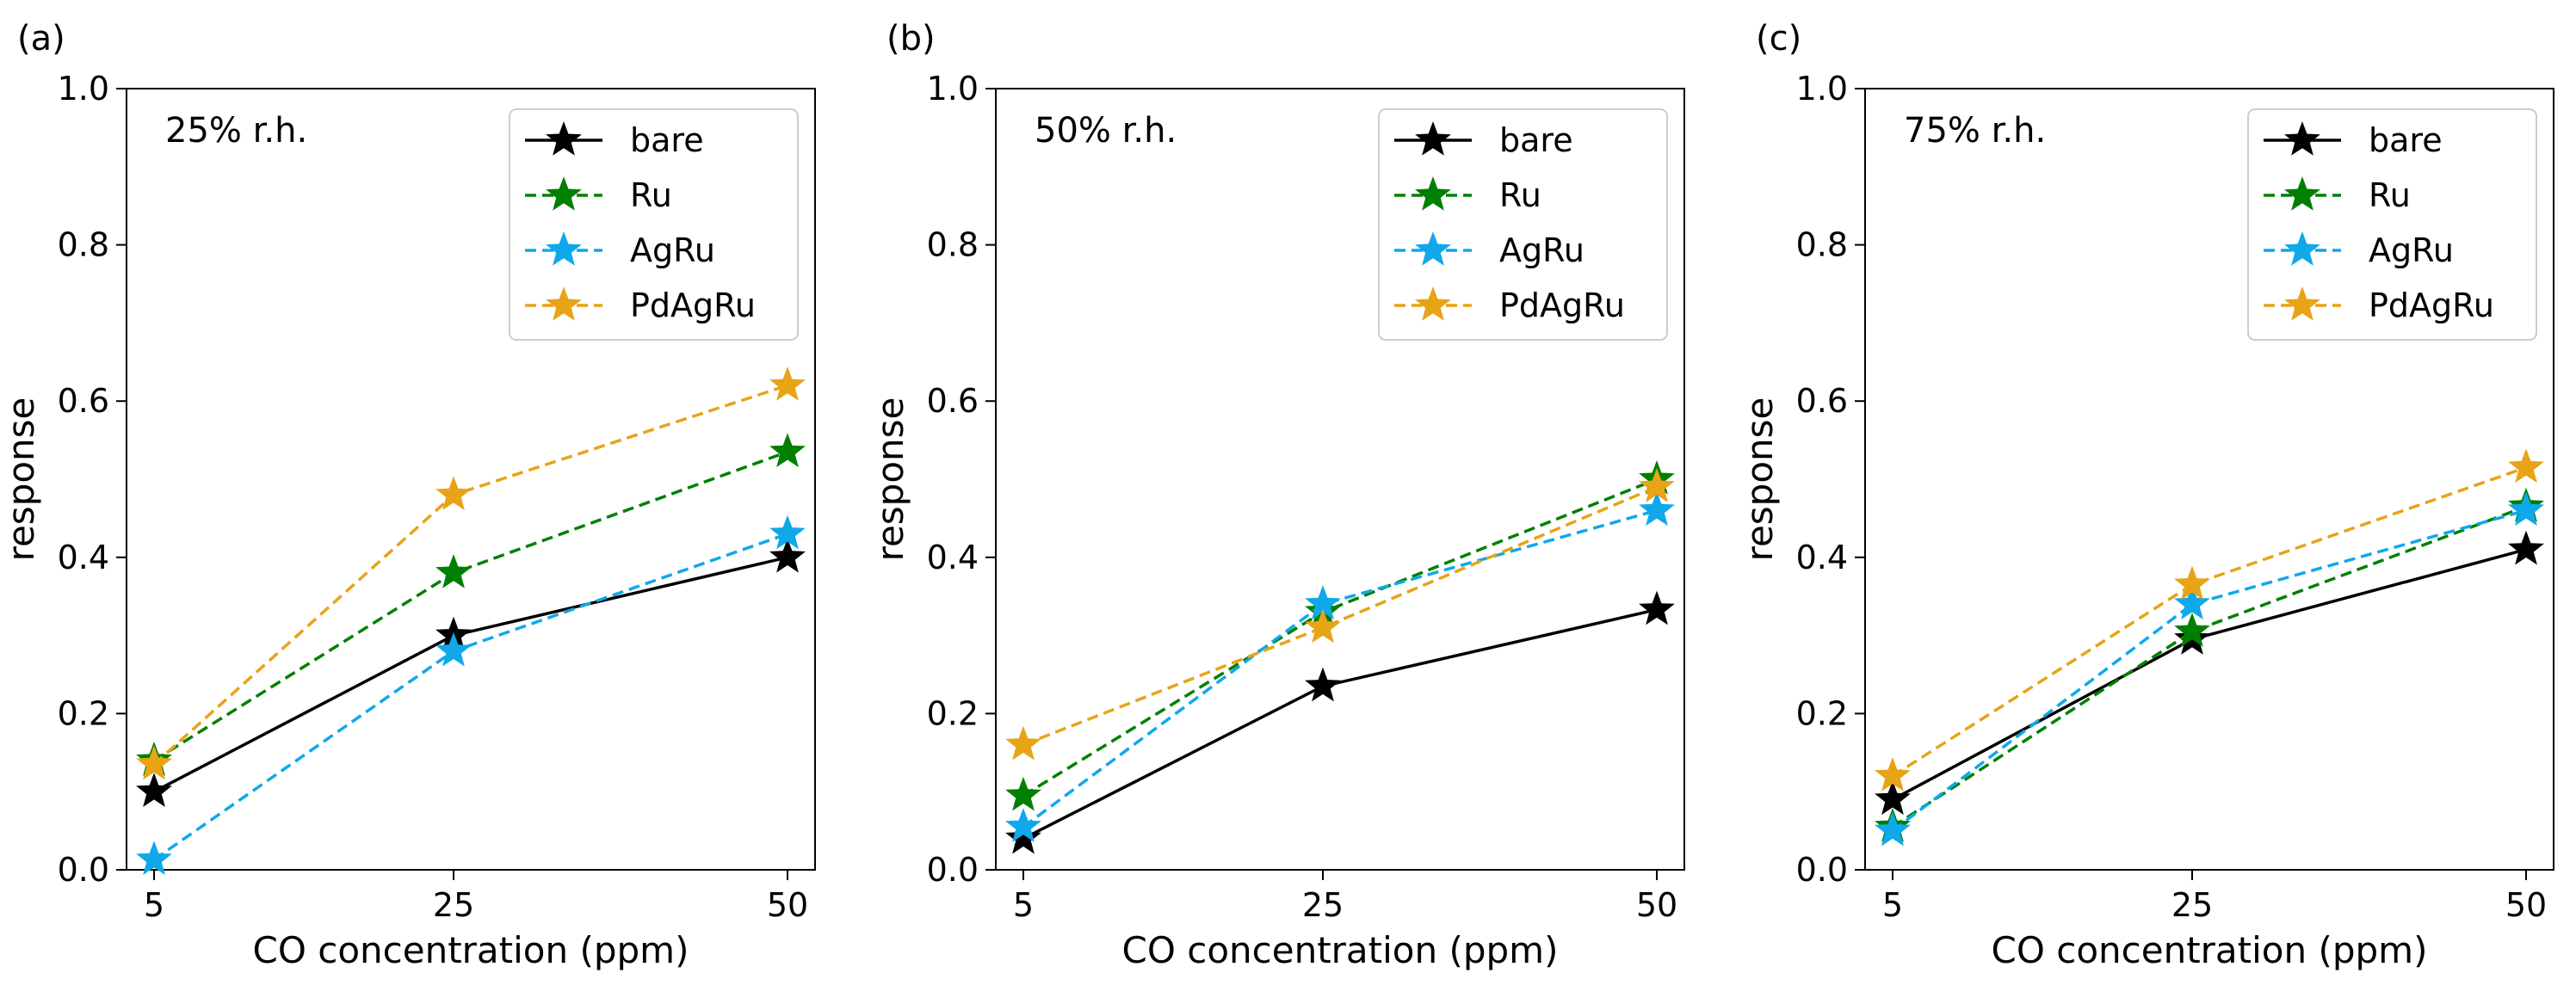 The height and width of the screenshot is (998, 2576). Describe the element at coordinates (911, 39) in the screenshot. I see `panel-tag: (b)` at that location.